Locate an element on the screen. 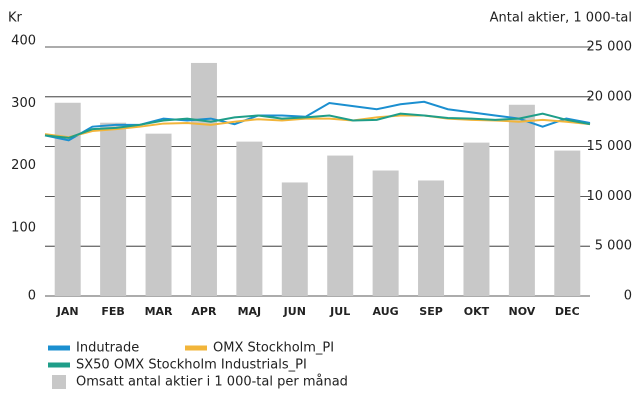 The width and height of the screenshot is (637, 400). y2-unit: Antal aktier, 1 000-tal is located at coordinates (561, 18).